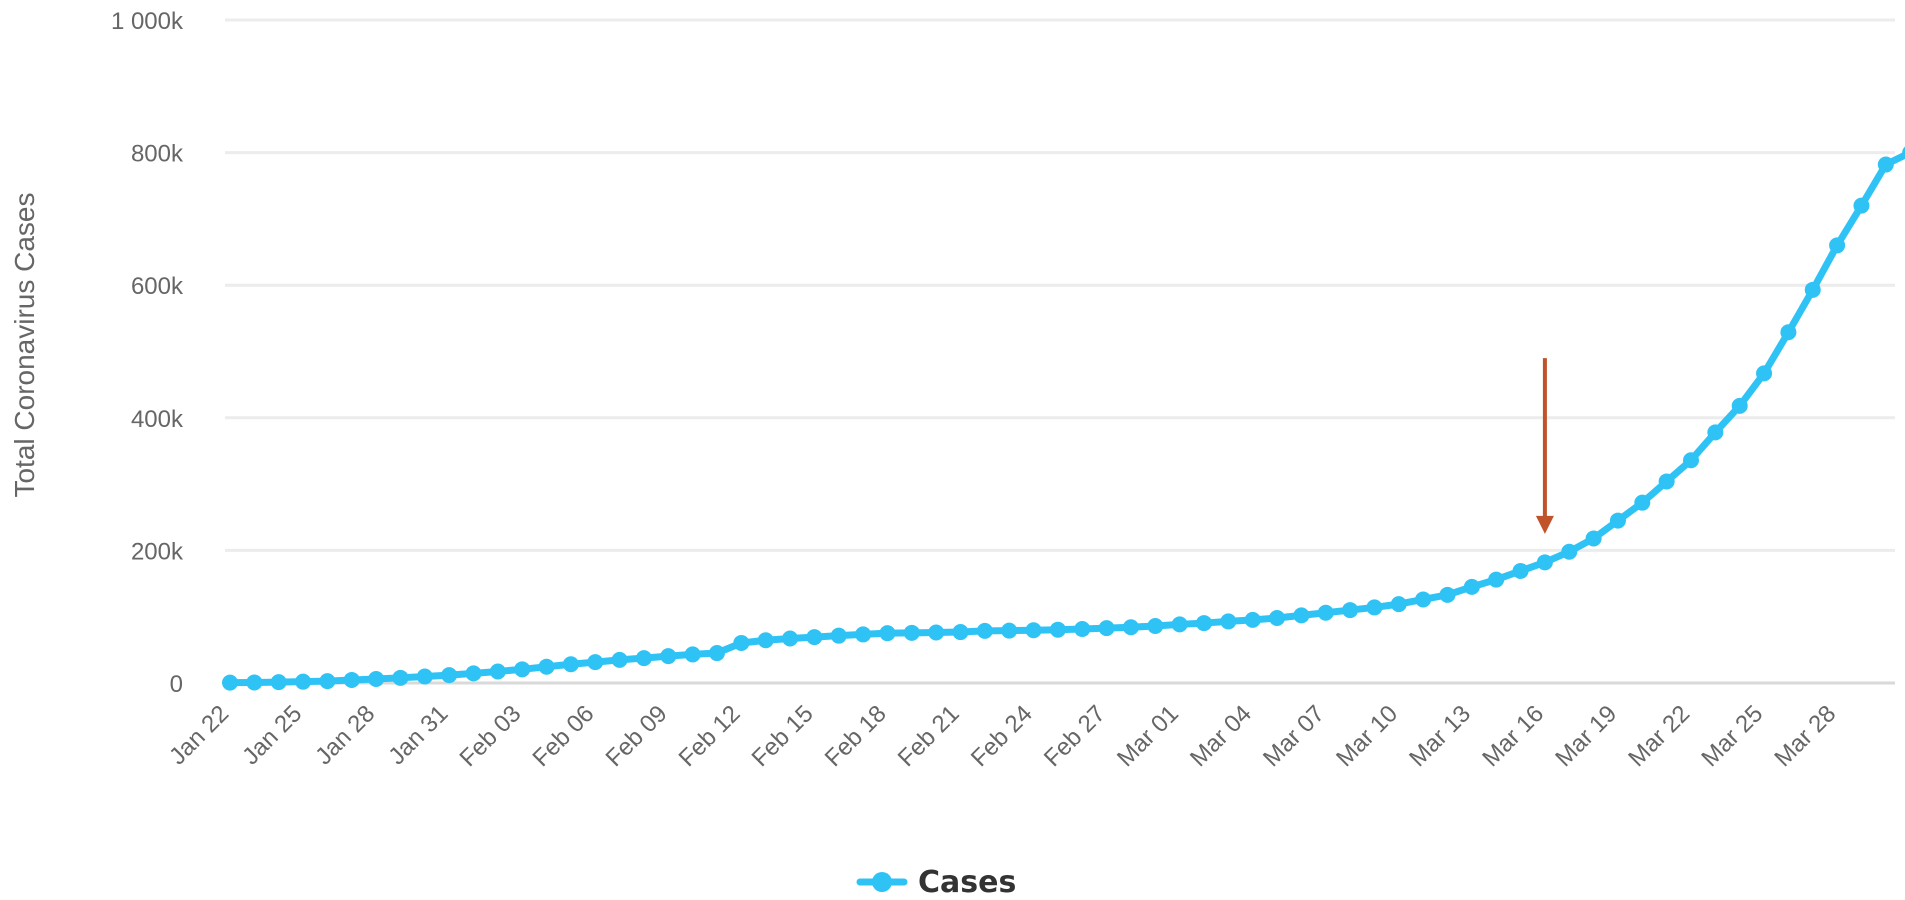 This screenshot has height=900, width=1905. Describe the element at coordinates (967, 882) in the screenshot. I see `legend-label-cases: Cases` at that location.